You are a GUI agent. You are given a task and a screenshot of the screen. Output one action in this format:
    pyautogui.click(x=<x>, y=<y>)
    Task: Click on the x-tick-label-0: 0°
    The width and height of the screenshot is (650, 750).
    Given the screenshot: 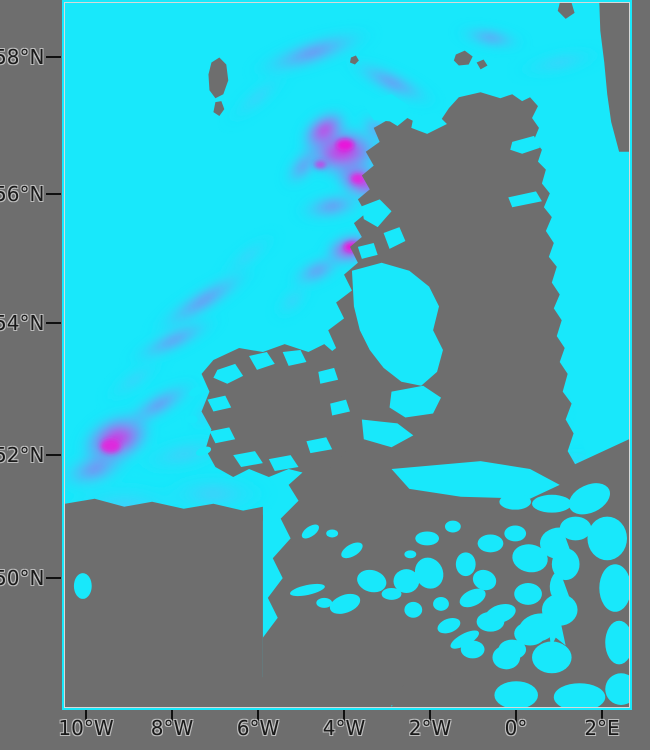 What is the action you would take?
    pyautogui.click(x=516, y=728)
    